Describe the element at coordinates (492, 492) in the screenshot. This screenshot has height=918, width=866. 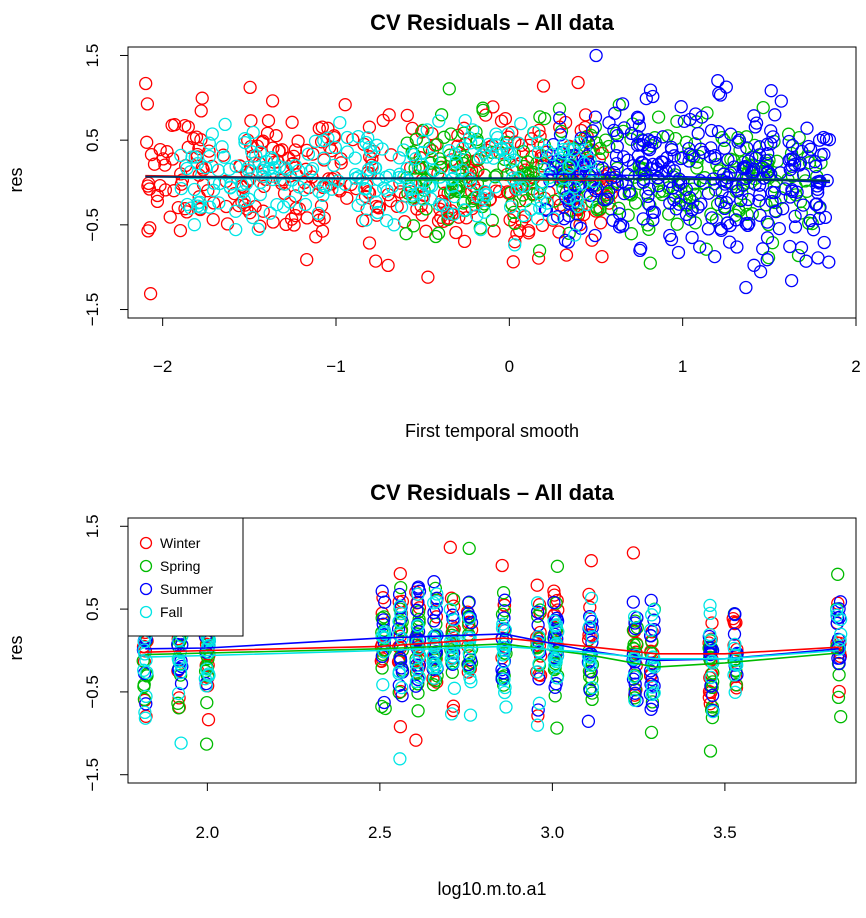
I see `bottom-chart-title: CV Residuals – All data` at that location.